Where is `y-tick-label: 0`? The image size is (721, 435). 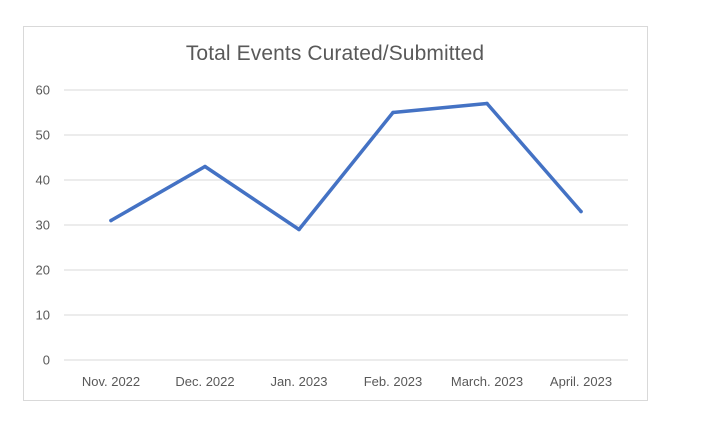
y-tick-label: 0 is located at coordinates (46, 360).